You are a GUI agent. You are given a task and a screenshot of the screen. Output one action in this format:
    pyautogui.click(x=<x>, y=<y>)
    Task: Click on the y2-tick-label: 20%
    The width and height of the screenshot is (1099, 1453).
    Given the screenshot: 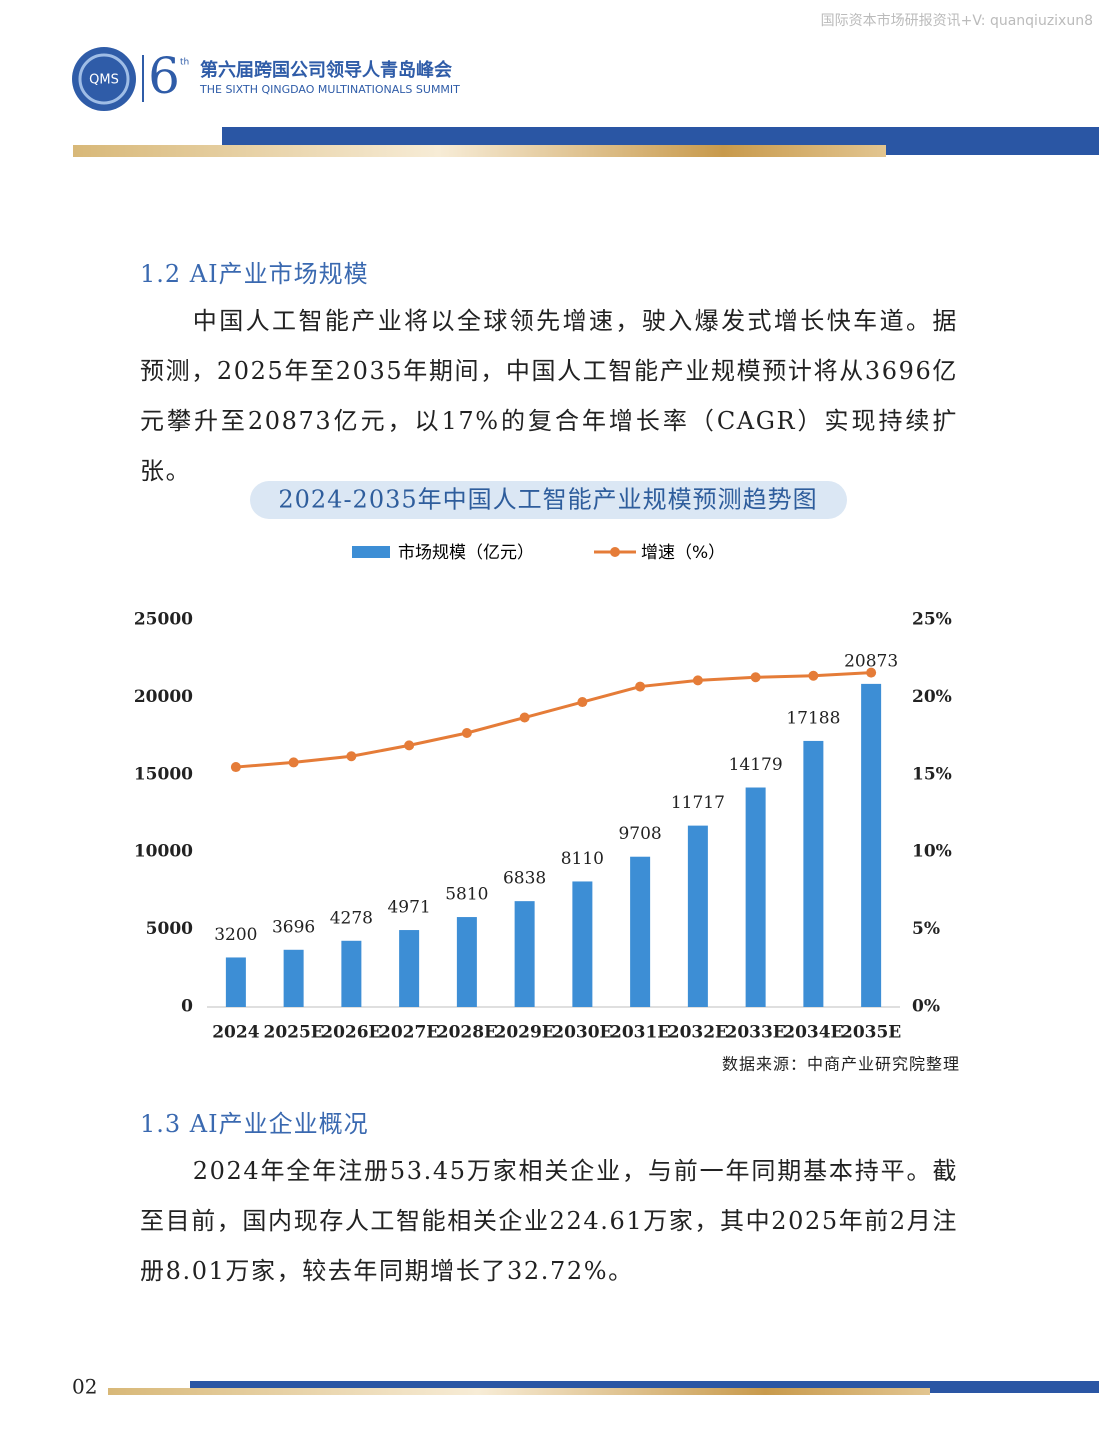 What is the action you would take?
    pyautogui.click(x=932, y=697)
    